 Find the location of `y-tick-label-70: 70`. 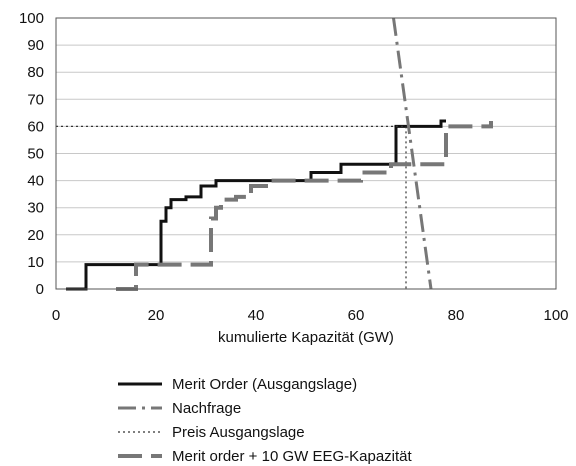

y-tick-label-70: 70 is located at coordinates (35, 99).